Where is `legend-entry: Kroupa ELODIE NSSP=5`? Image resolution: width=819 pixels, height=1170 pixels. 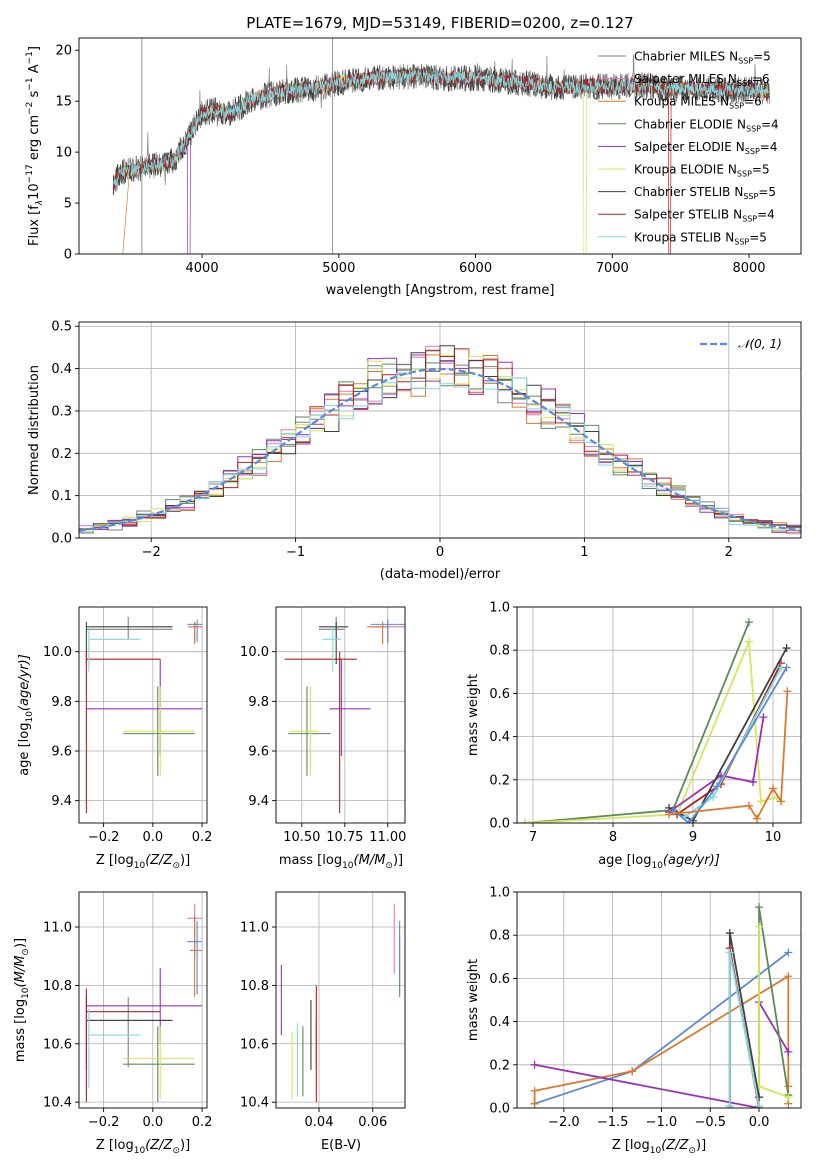 legend-entry: Kroupa ELODIE NSSP=5 is located at coordinates (702, 171).